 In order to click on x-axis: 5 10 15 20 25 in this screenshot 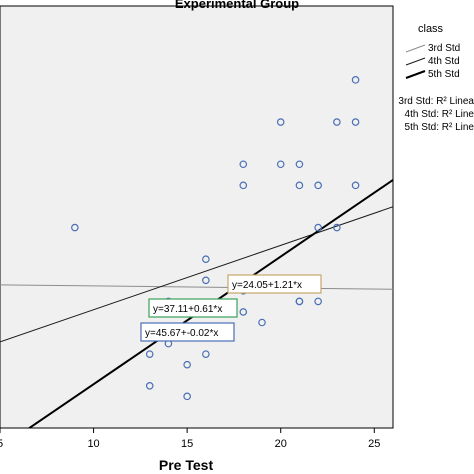, I will do `click(190, 439)`.